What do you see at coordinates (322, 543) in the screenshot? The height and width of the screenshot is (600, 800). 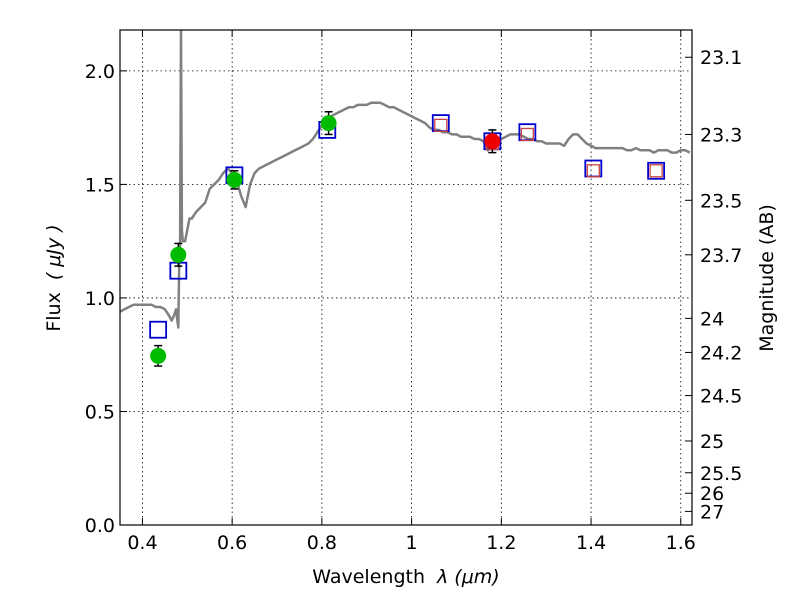 I see `x-tick-label: 0.8` at bounding box center [322, 543].